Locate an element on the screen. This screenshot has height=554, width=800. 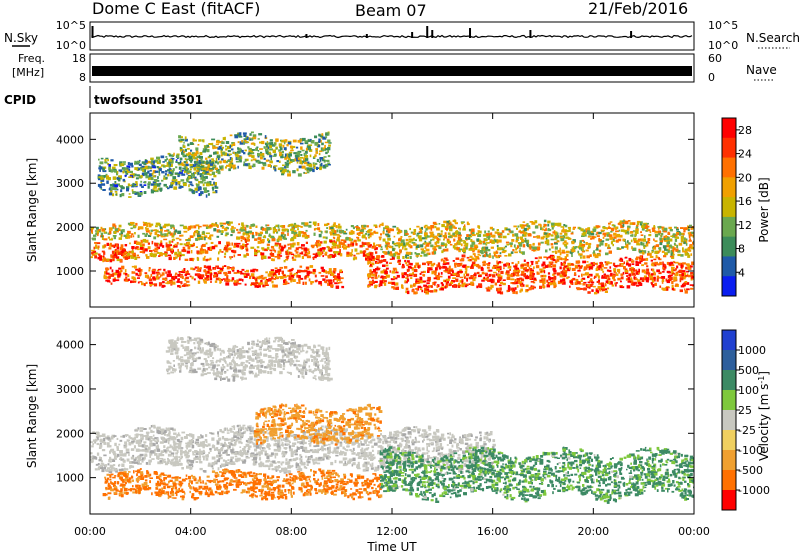
beam-title: Beam 07 is located at coordinates (391, 10).